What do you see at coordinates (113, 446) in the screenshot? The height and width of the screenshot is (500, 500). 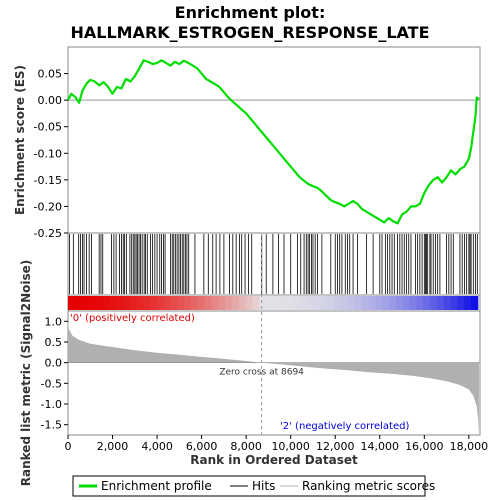 I see `x-tick-label: 2,000` at bounding box center [113, 446].